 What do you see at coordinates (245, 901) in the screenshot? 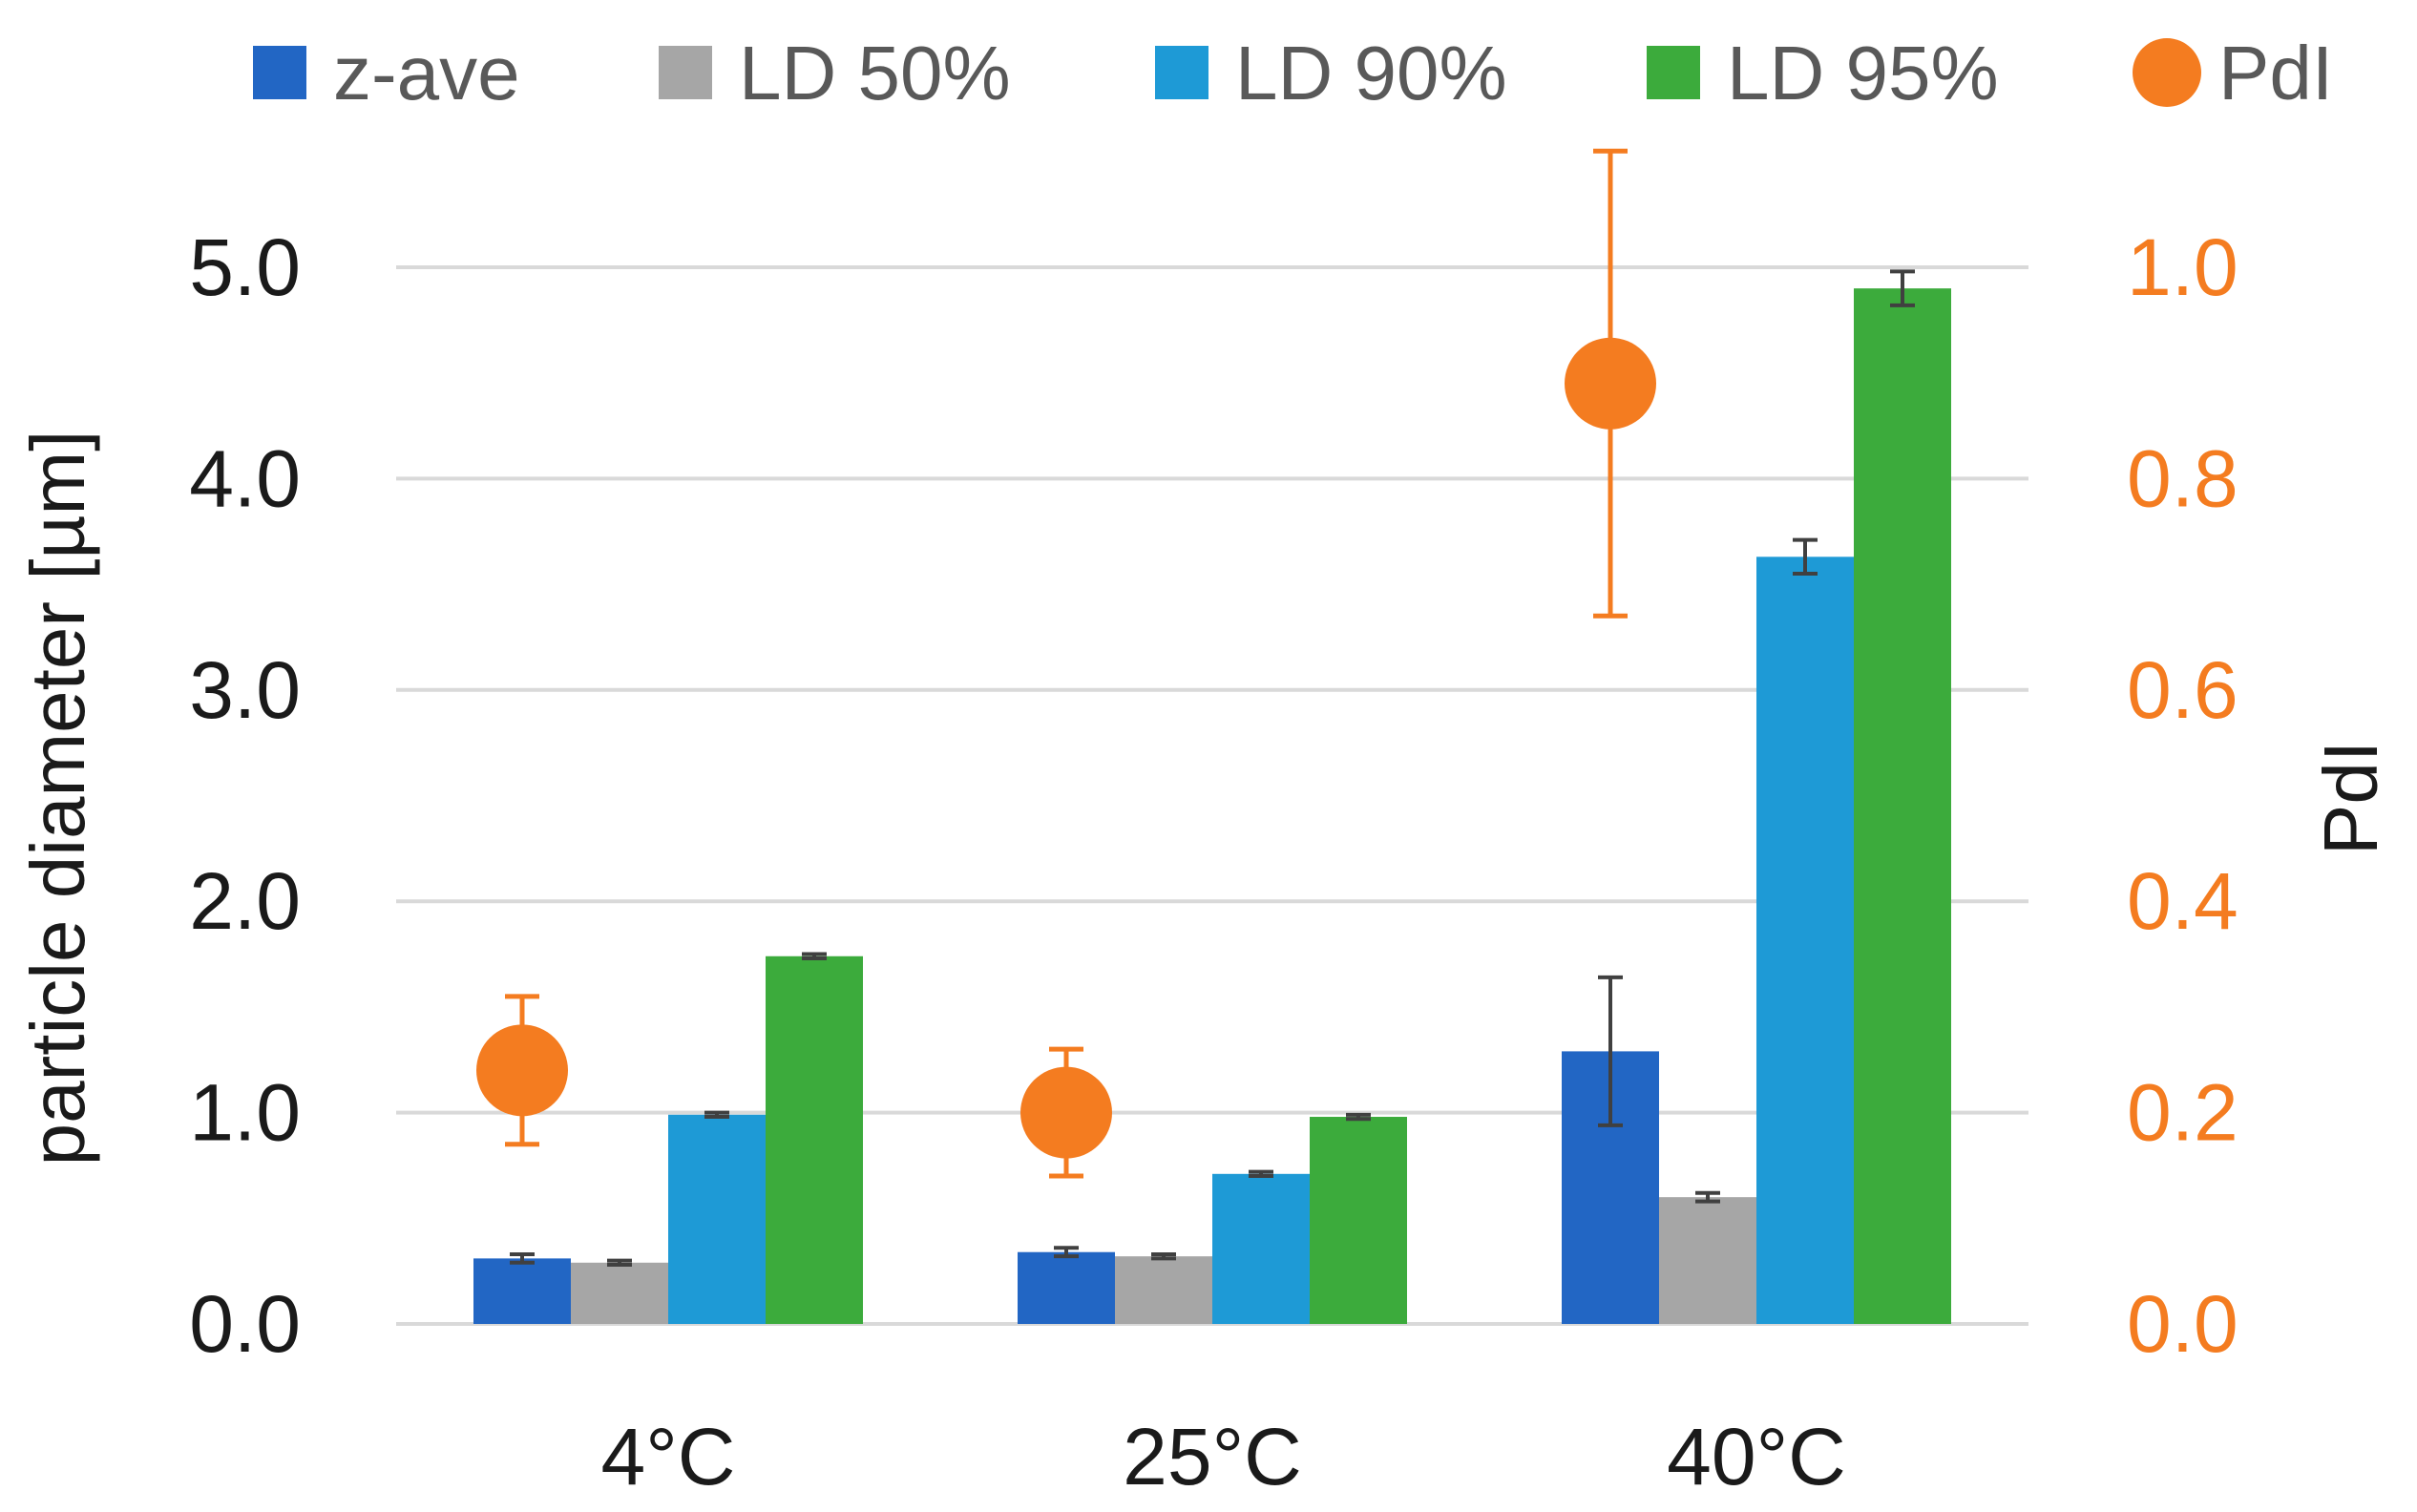
I see `left-tick-label: 2.0` at bounding box center [245, 901].